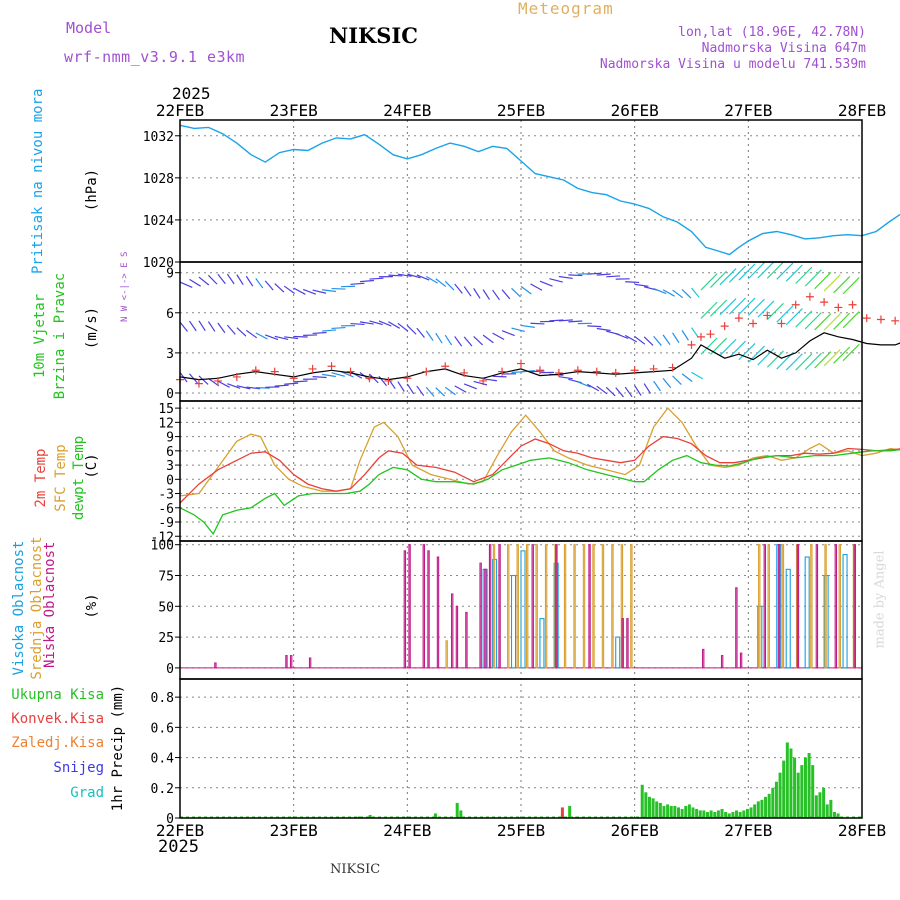 The width and height of the screenshot is (900, 900). What do you see at coordinates (166, 577) in the screenshot?
I see `cloud-tick-label: 75` at bounding box center [166, 577].